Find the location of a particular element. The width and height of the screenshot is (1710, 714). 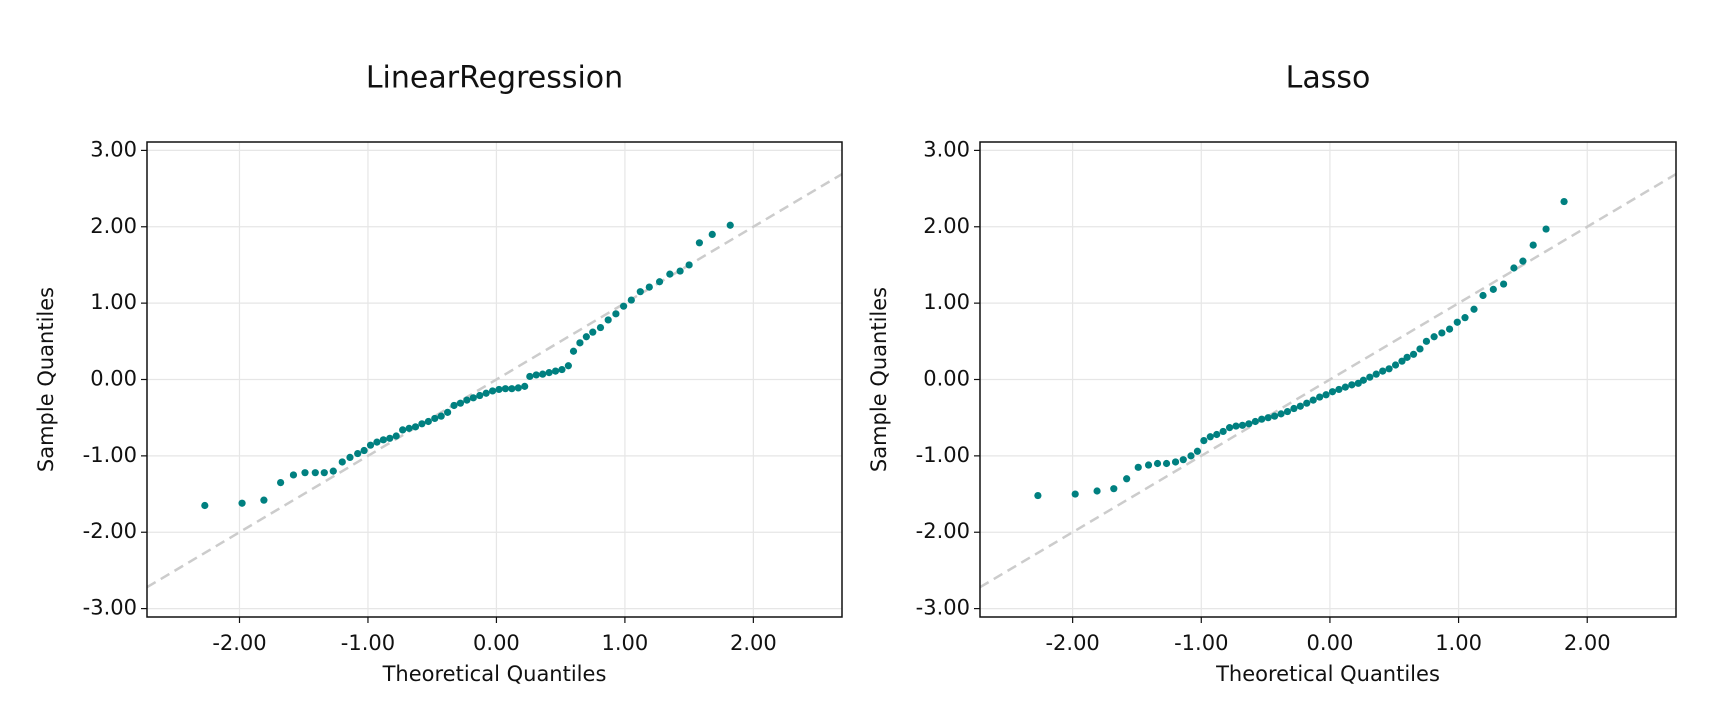

x-tick-label: 2.00 is located at coordinates (753, 643).